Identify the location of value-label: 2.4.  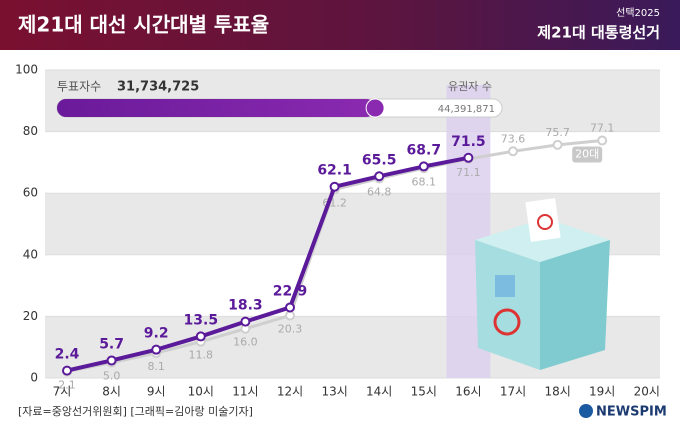
(67, 355).